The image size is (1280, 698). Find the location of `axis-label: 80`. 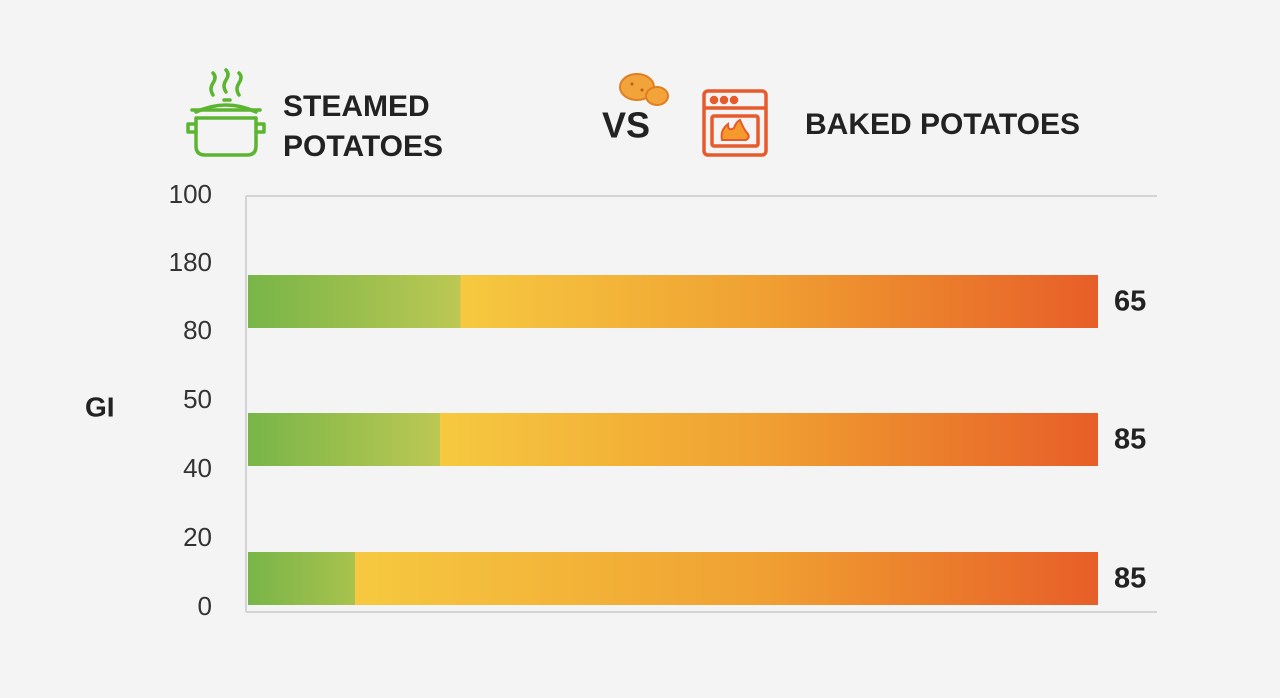

axis-label: 80 is located at coordinates (197, 330).